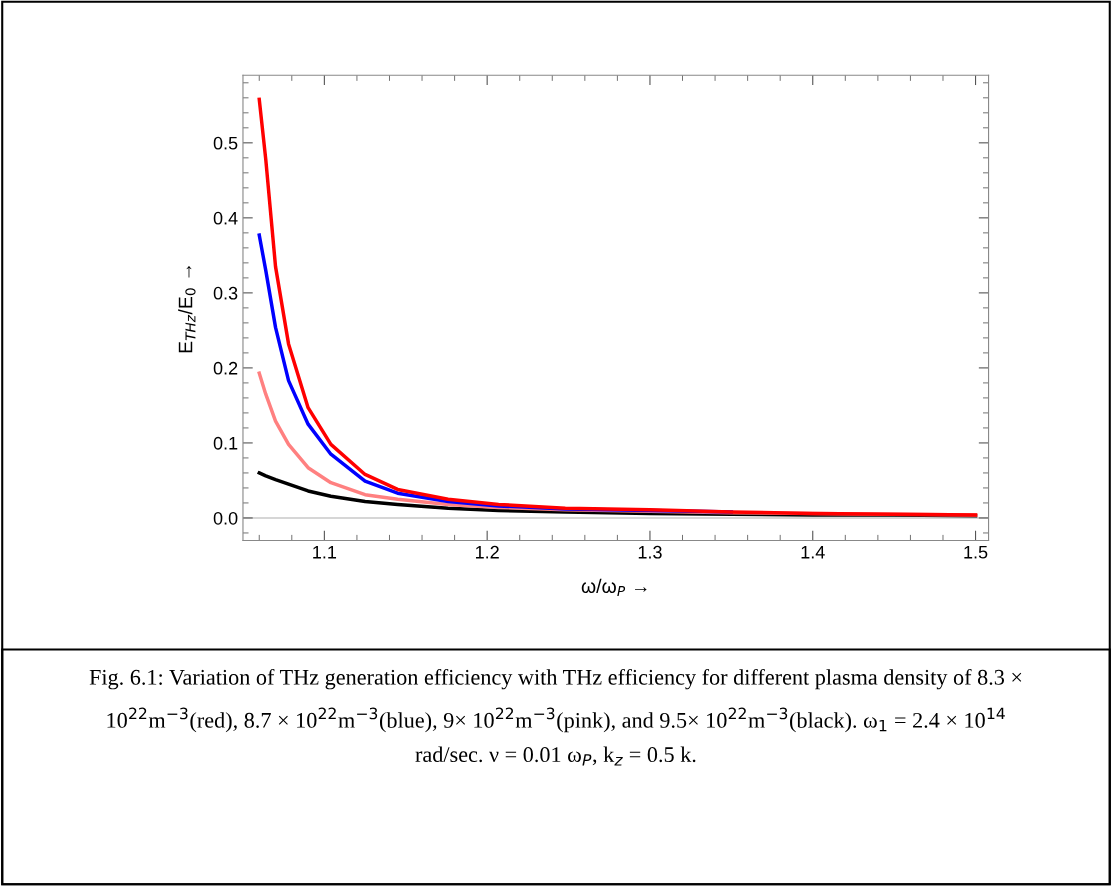 Image resolution: width=1112 pixels, height=886 pixels. Describe the element at coordinates (487, 552) in the screenshot. I see `x-tick-label: 1.2` at that location.